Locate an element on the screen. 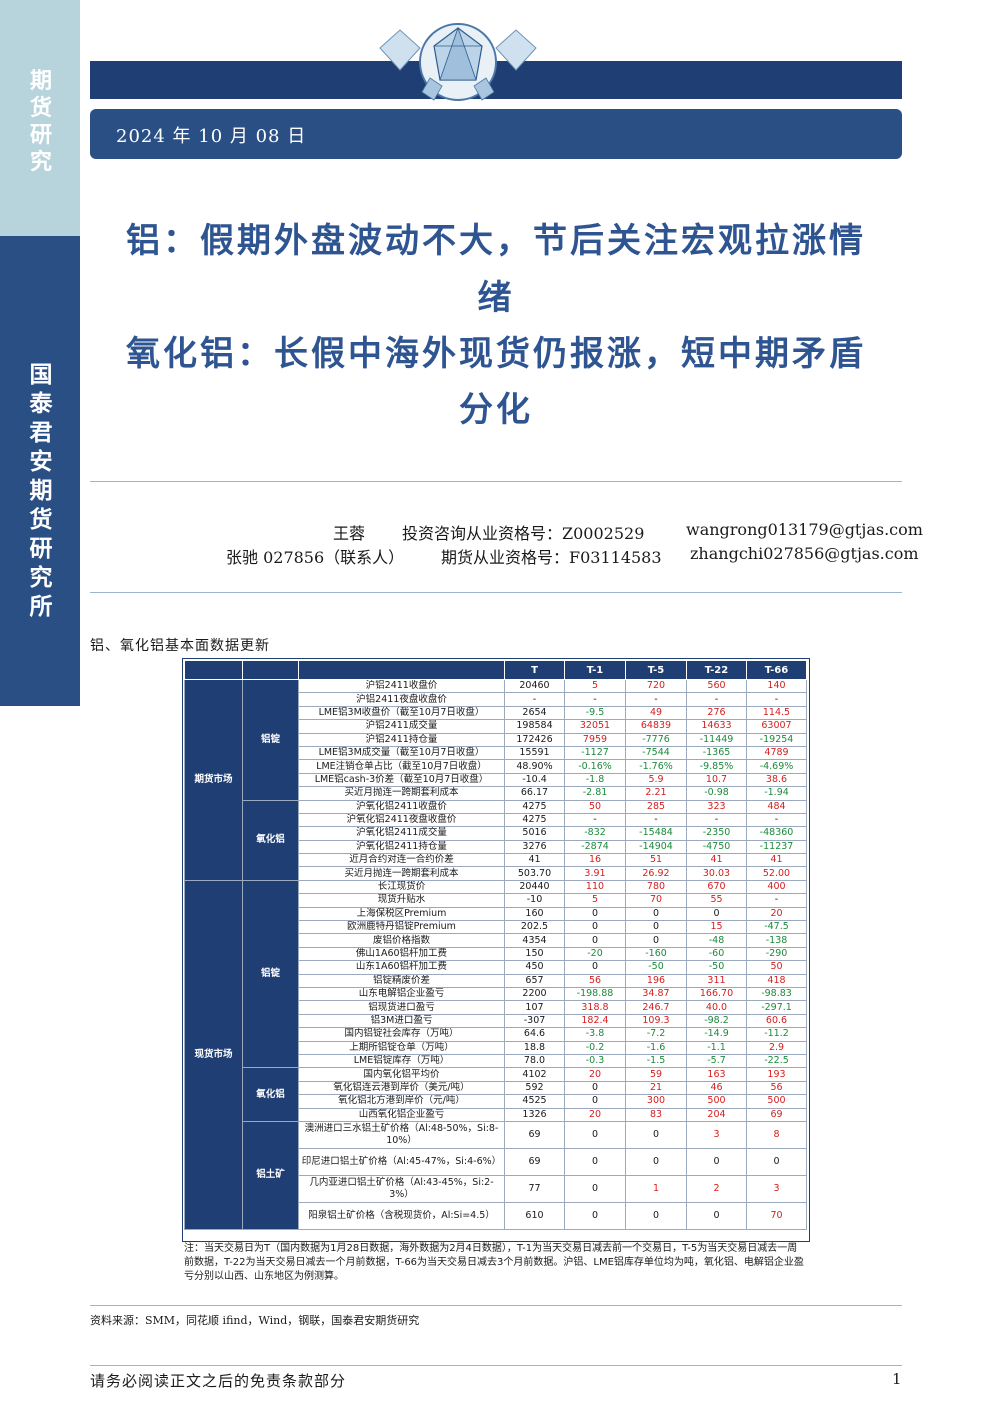 This screenshot has width=992, height=1403. value-cell: 503.70 is located at coordinates (534, 873).